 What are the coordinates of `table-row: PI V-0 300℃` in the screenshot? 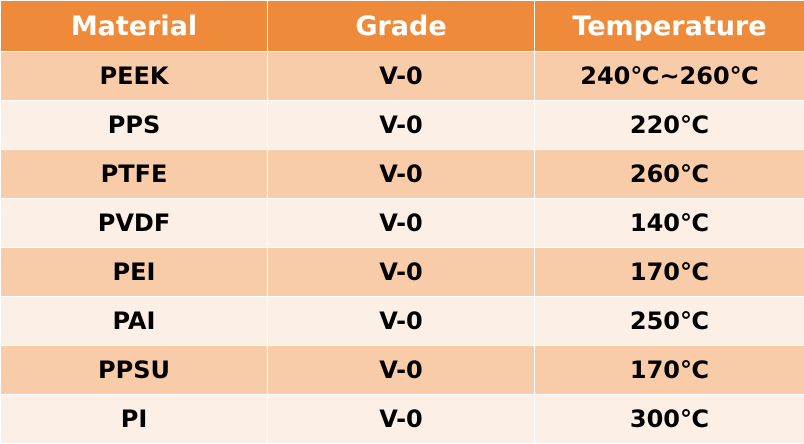 It's located at (402, 419).